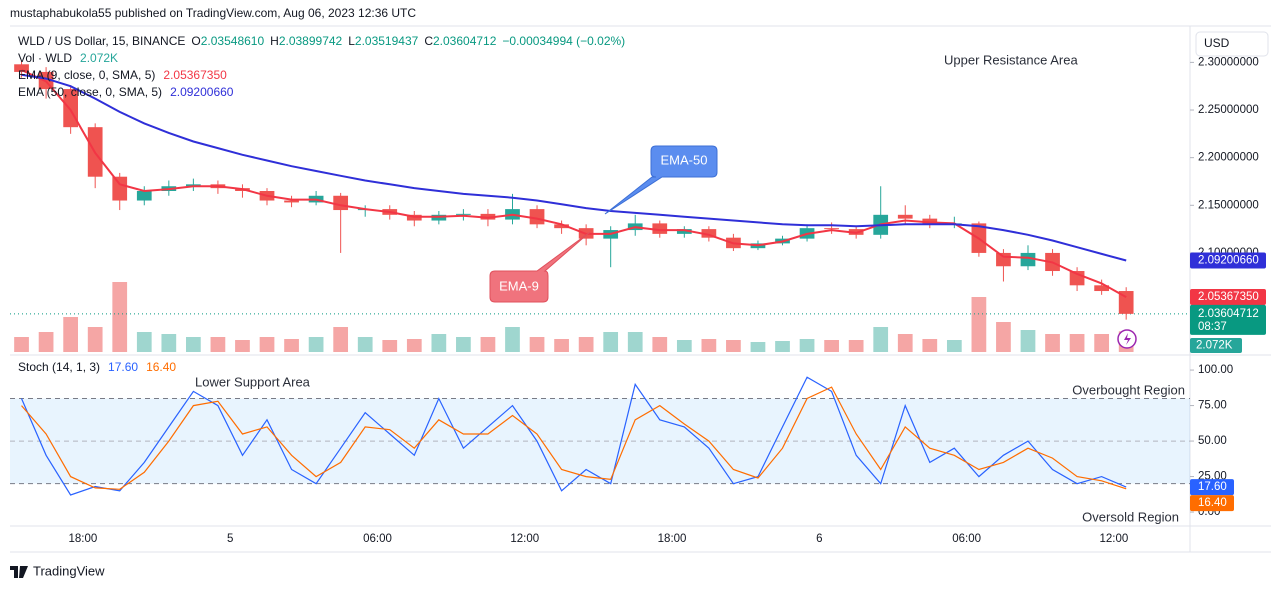  What do you see at coordinates (519, 285) in the screenshot?
I see `ema9-callout-text: EMA-9` at bounding box center [519, 285].